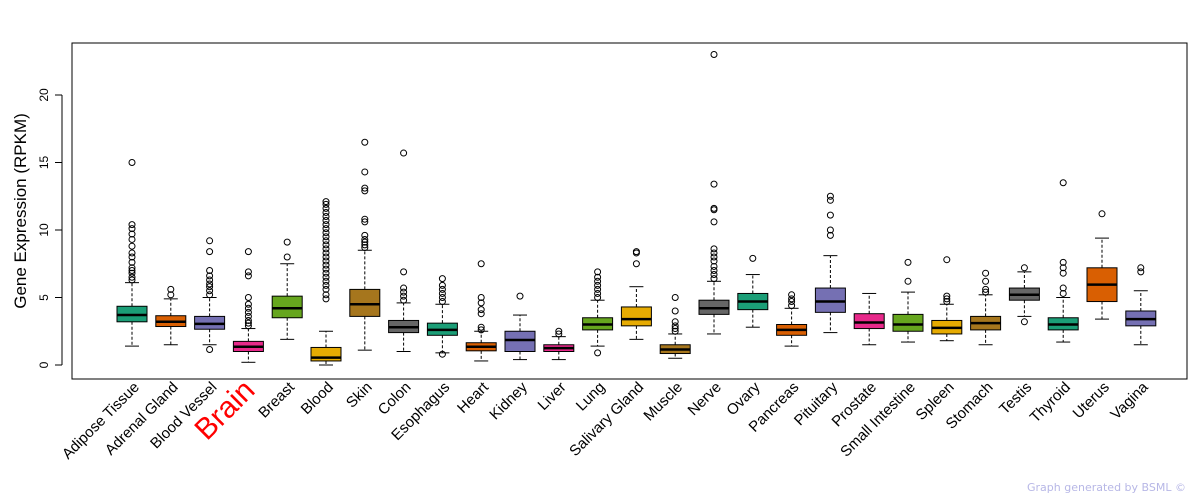 The height and width of the screenshot is (500, 1200). Describe the element at coordinates (404, 250) in the screenshot. I see `box-colon` at that location.